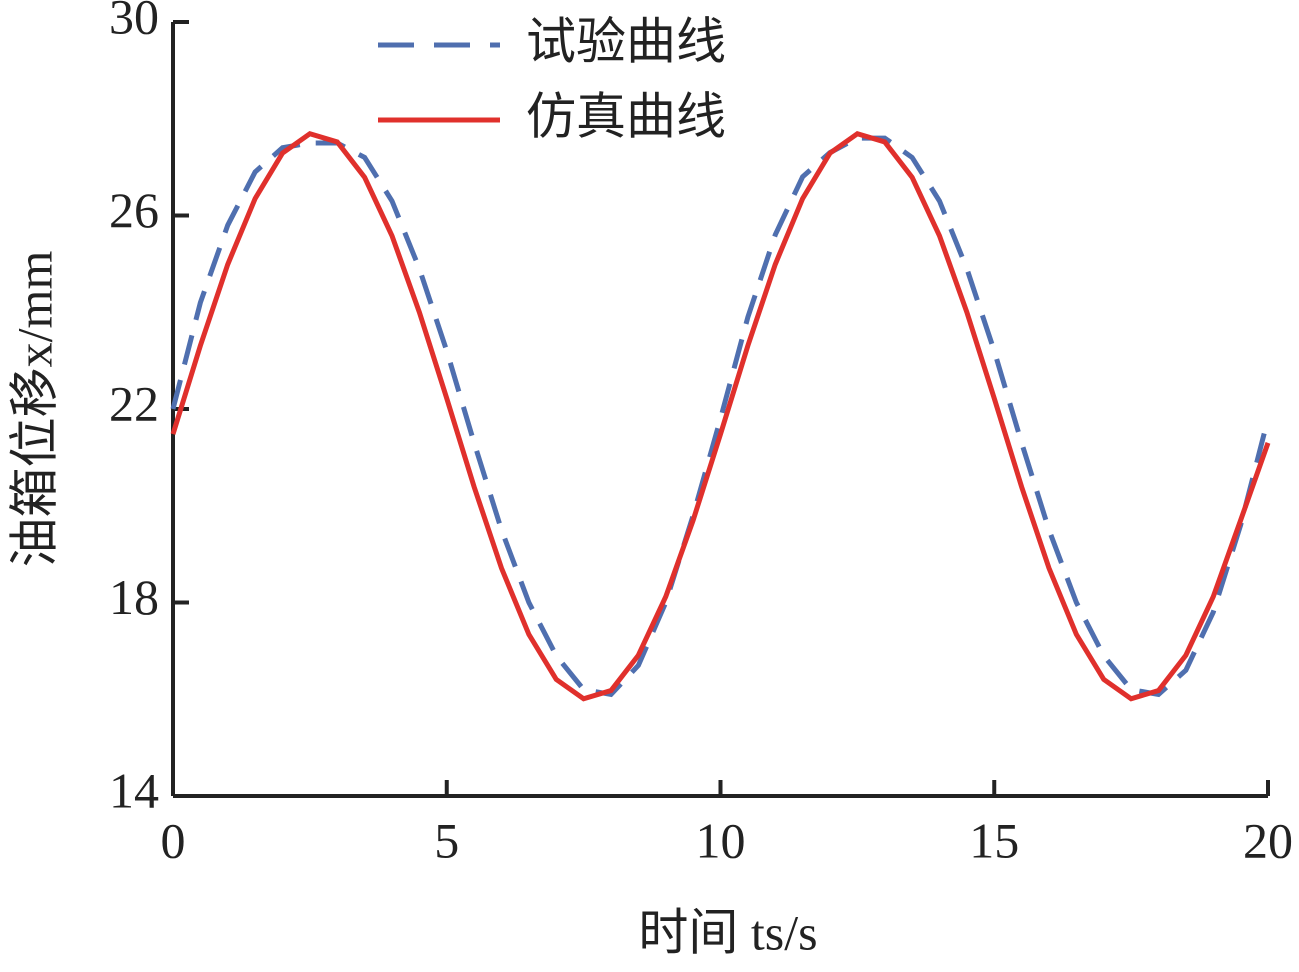 The image size is (1299, 972). What do you see at coordinates (134, 790) in the screenshot?
I see `y-tick-label: 14` at bounding box center [134, 790].